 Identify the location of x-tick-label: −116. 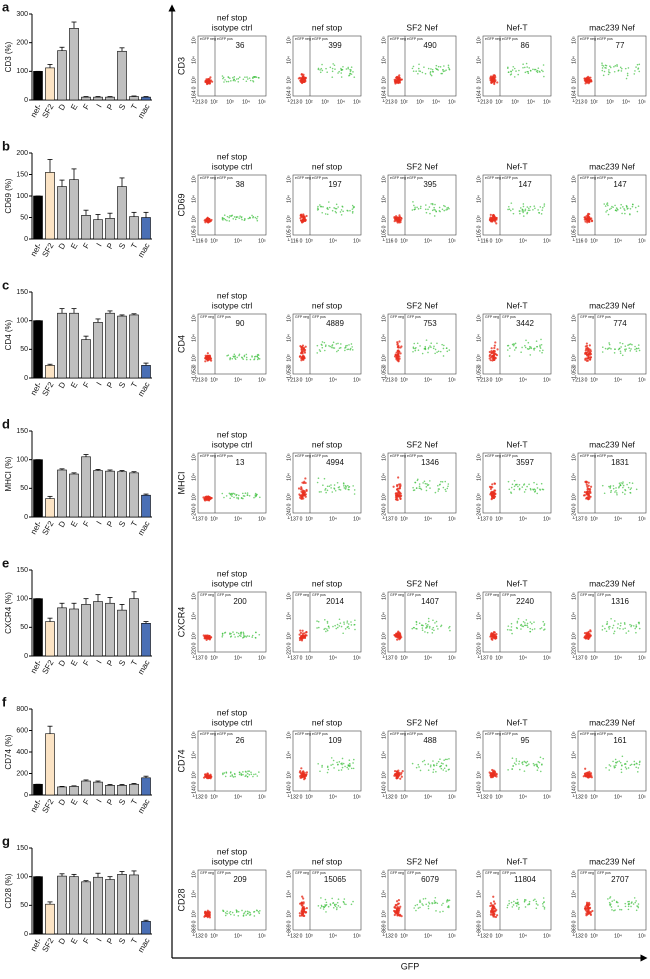
(483, 241).